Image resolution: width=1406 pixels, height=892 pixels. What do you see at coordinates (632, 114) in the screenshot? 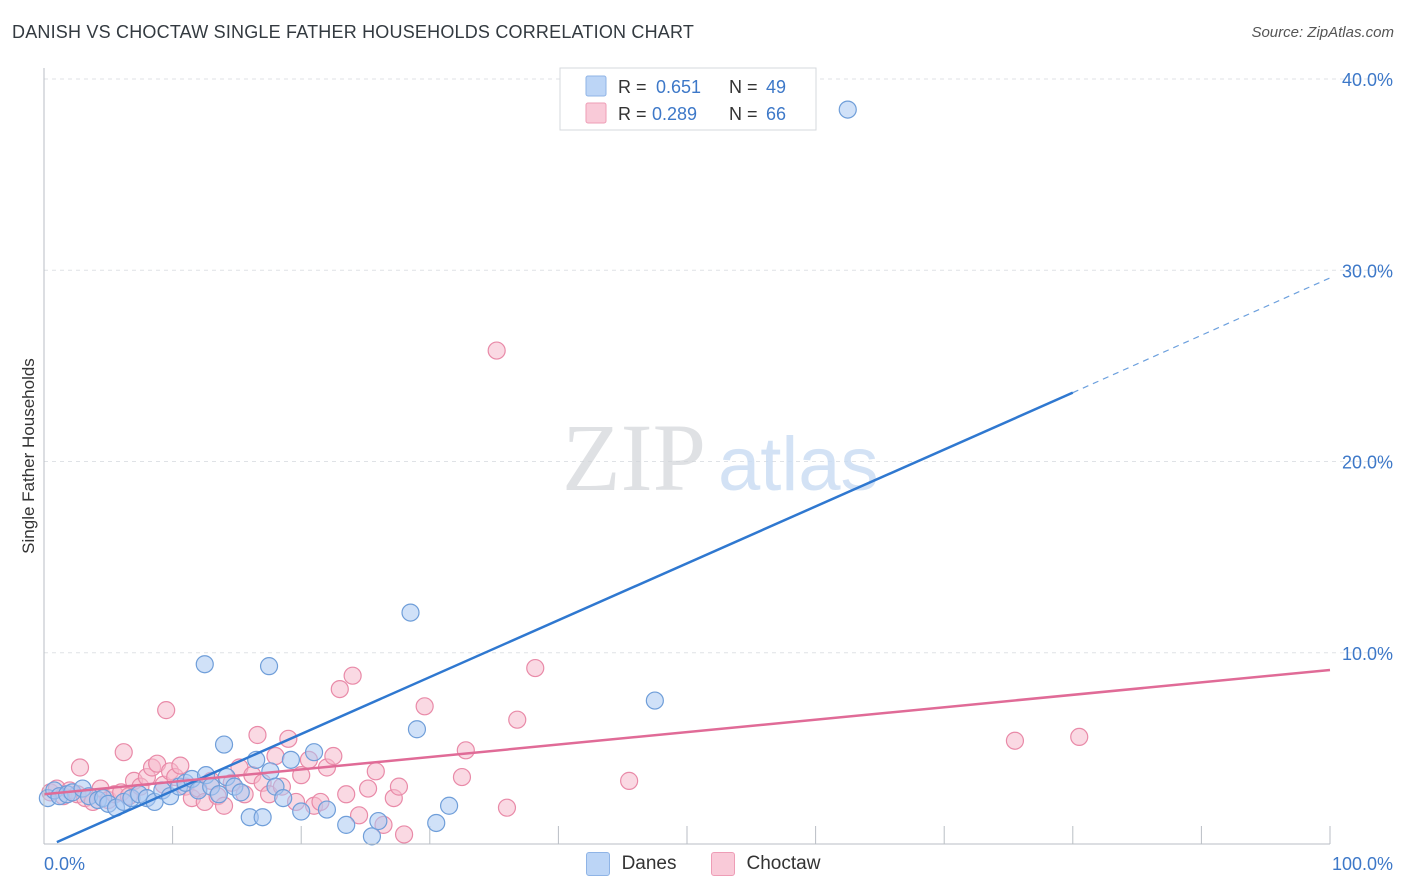
I see `legend-r-label-choctaw: R =` at bounding box center [632, 114].